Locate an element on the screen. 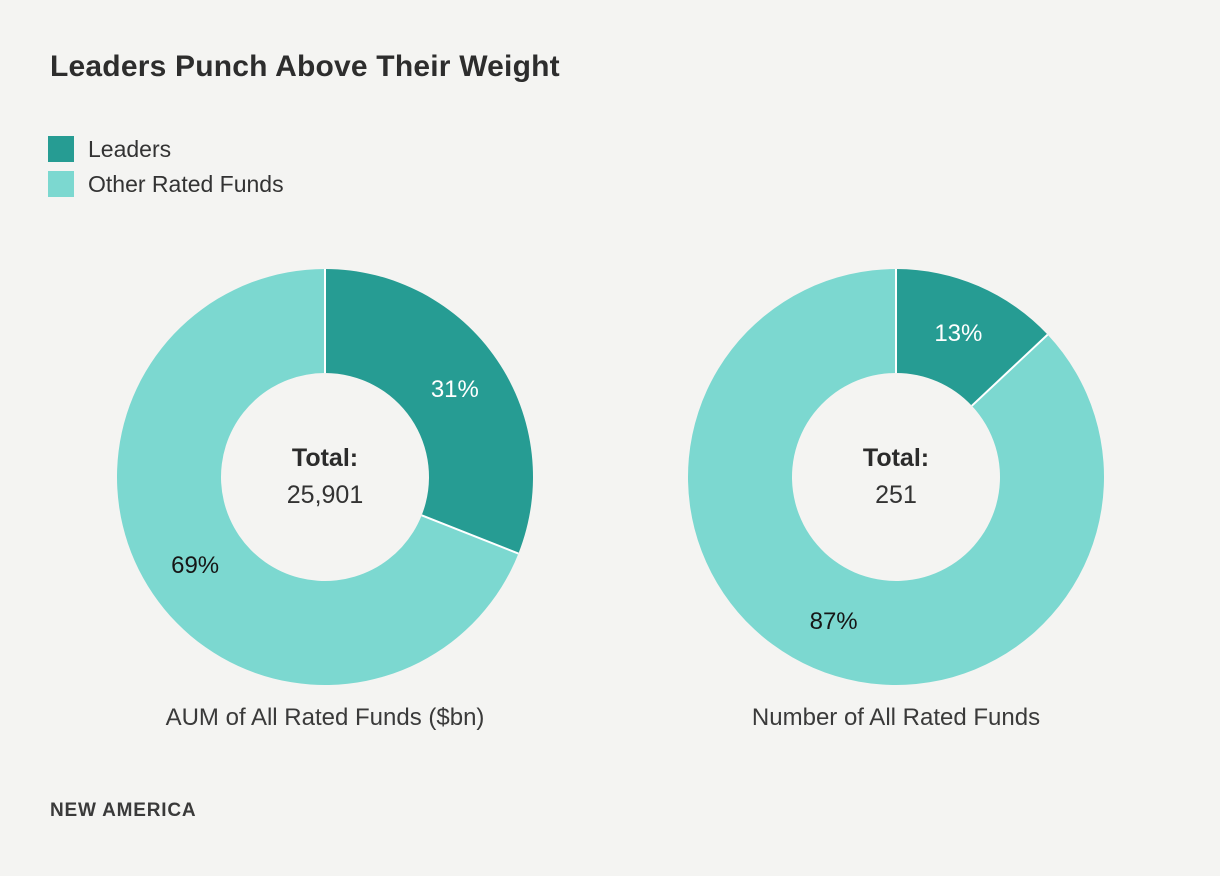  aum-chart-caption: AUM of All Rated Funds ($bn) is located at coordinates (325, 717).